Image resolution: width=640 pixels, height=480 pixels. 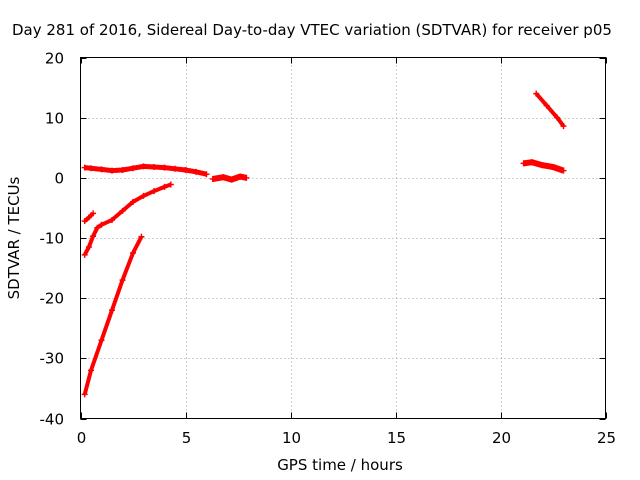 I want to click on x-tick-label: 10, so click(x=291, y=438).